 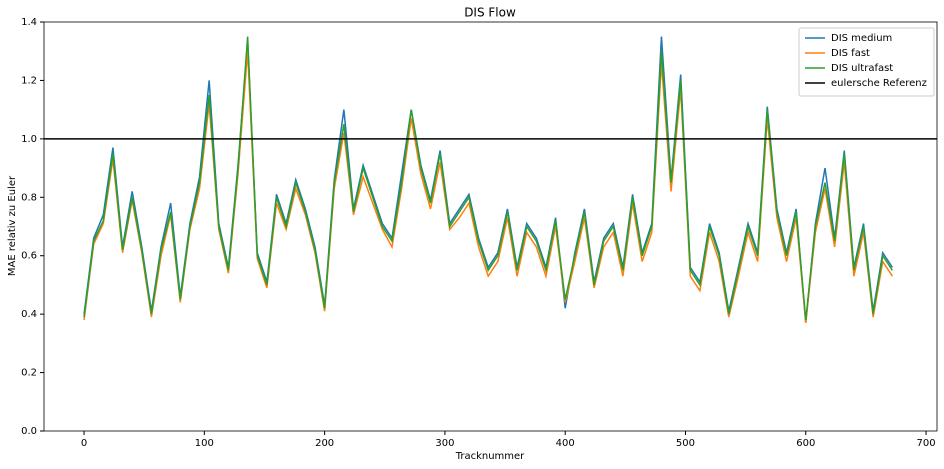 I want to click on legend-box, so click(x=866, y=62).